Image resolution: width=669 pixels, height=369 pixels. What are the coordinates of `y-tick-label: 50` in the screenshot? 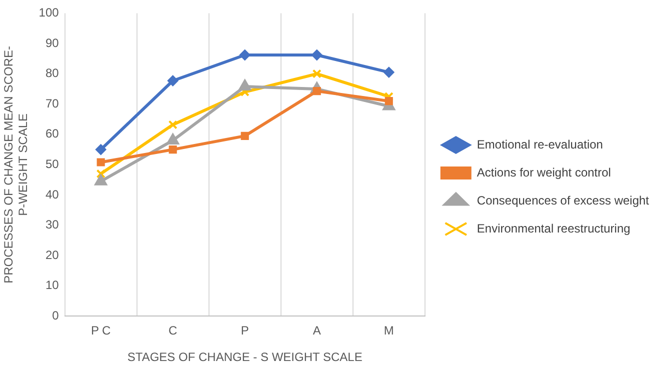 It's located at (52, 164).